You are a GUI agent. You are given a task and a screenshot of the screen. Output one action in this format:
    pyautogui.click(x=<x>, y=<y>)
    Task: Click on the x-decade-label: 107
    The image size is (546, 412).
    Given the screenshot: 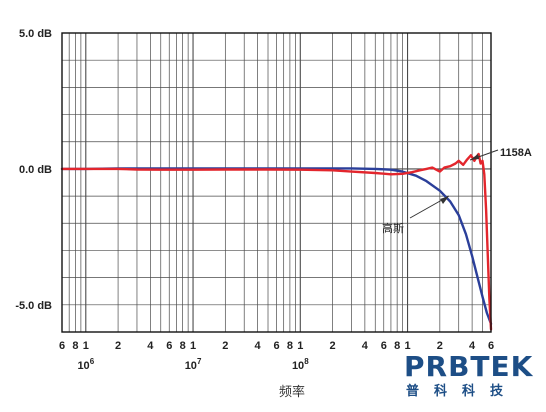 What is the action you would take?
    pyautogui.click(x=193, y=364)
    